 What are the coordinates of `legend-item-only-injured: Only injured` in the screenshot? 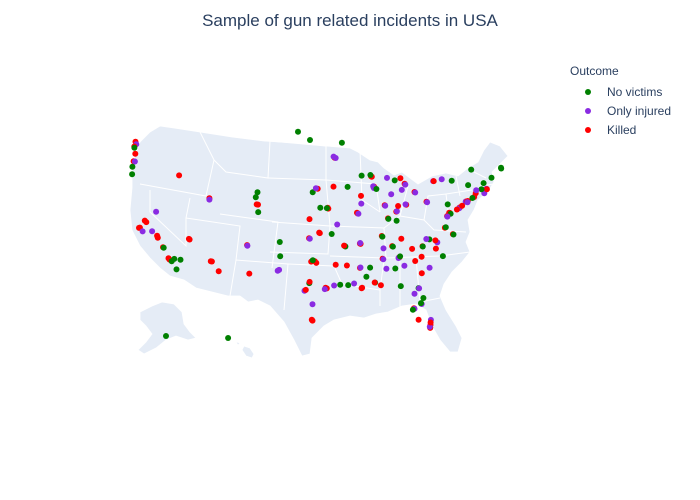 It's located at (618, 110).